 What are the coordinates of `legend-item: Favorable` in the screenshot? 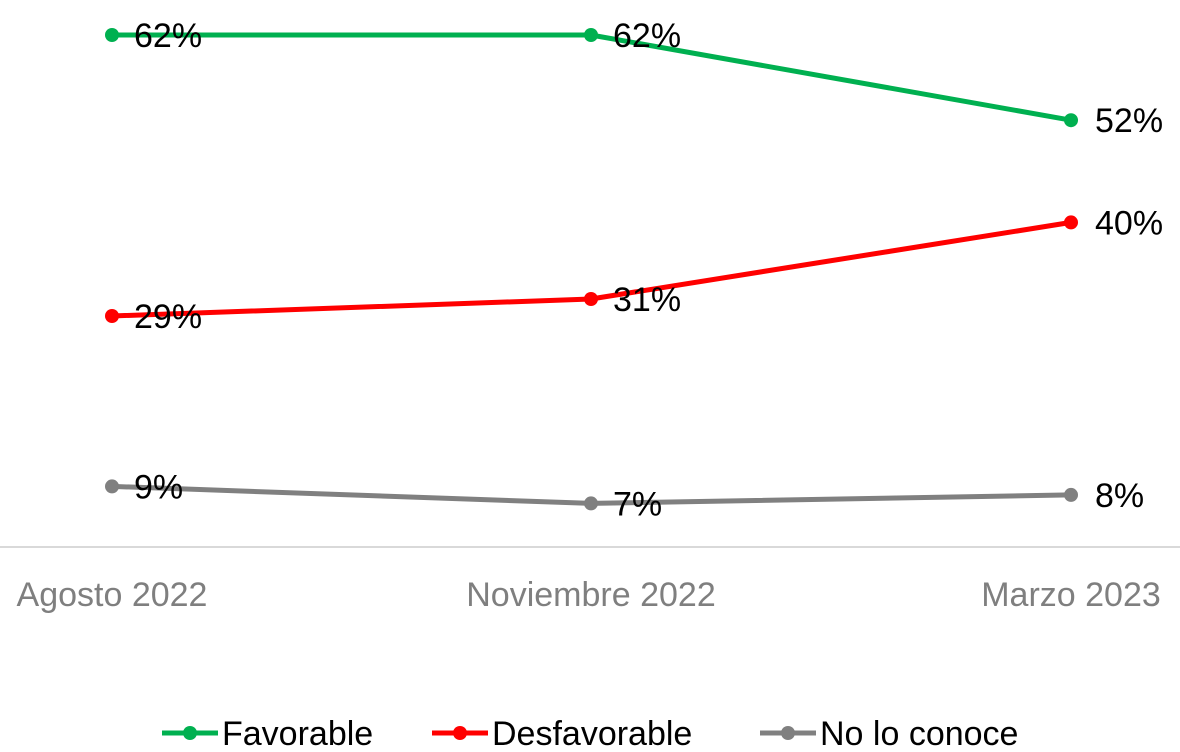 It's located at (267, 733).